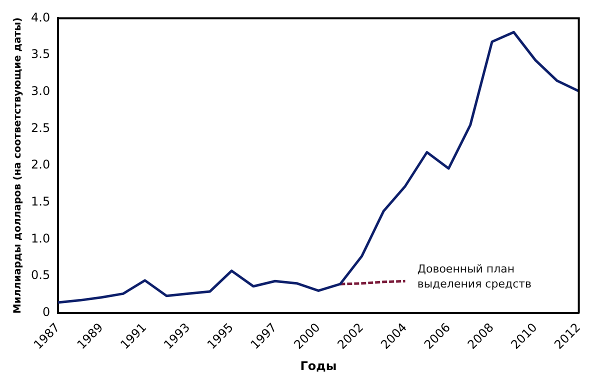 The image size is (600, 386). What do you see at coordinates (40, 54) in the screenshot?
I see `y-tick-label: 3.5` at bounding box center [40, 54].